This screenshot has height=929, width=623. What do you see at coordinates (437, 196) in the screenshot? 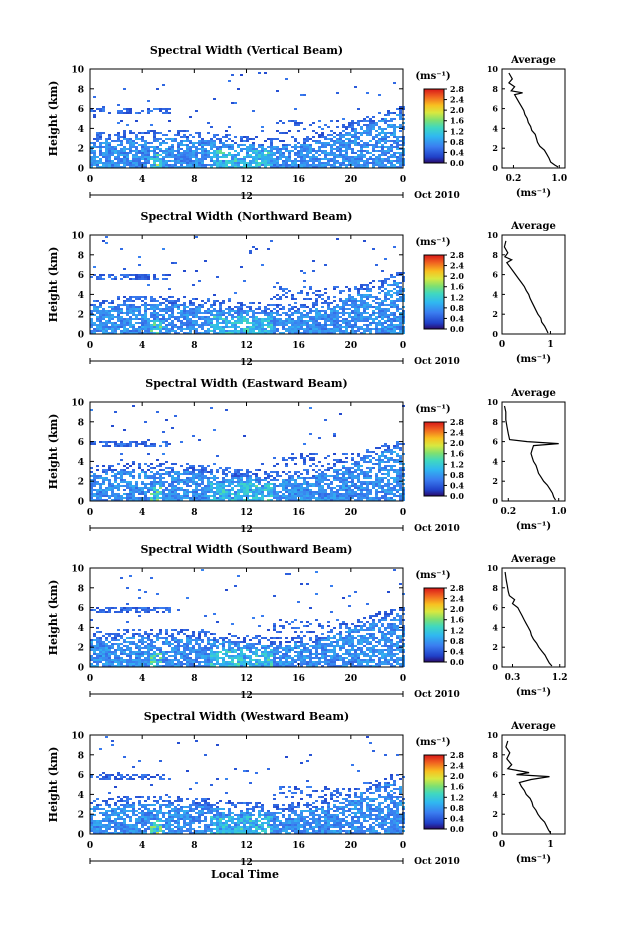
I see `date-label: Oct 2010` at bounding box center [437, 196].